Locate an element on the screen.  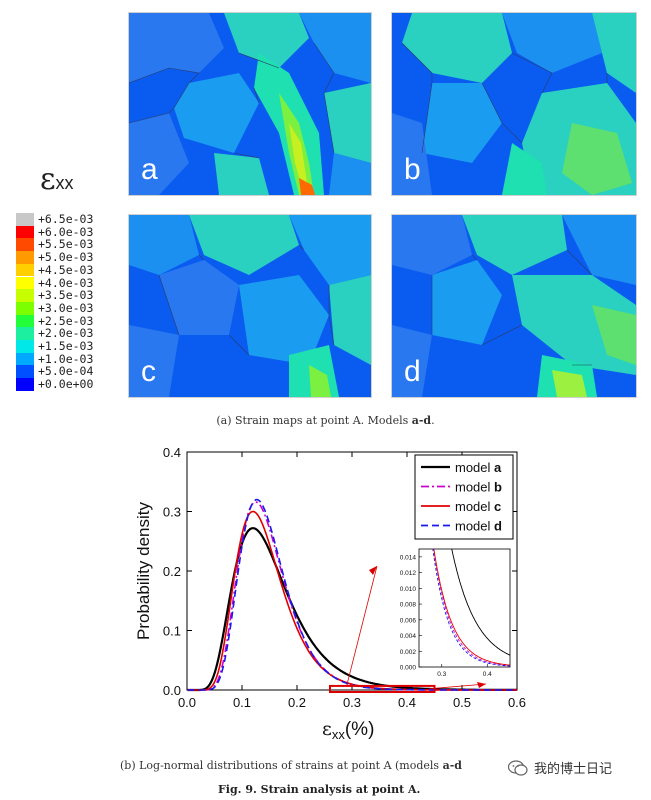
x-tick-label: 0.5 is located at coordinates (462, 702).